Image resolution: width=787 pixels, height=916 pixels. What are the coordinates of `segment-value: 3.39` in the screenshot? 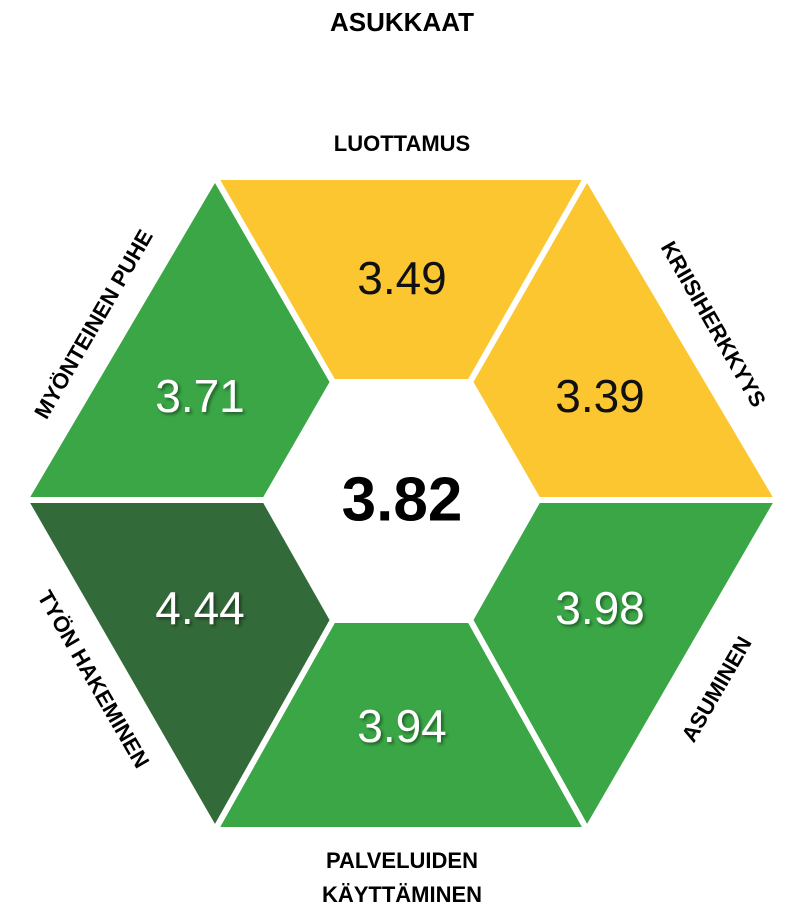 It's located at (600, 396).